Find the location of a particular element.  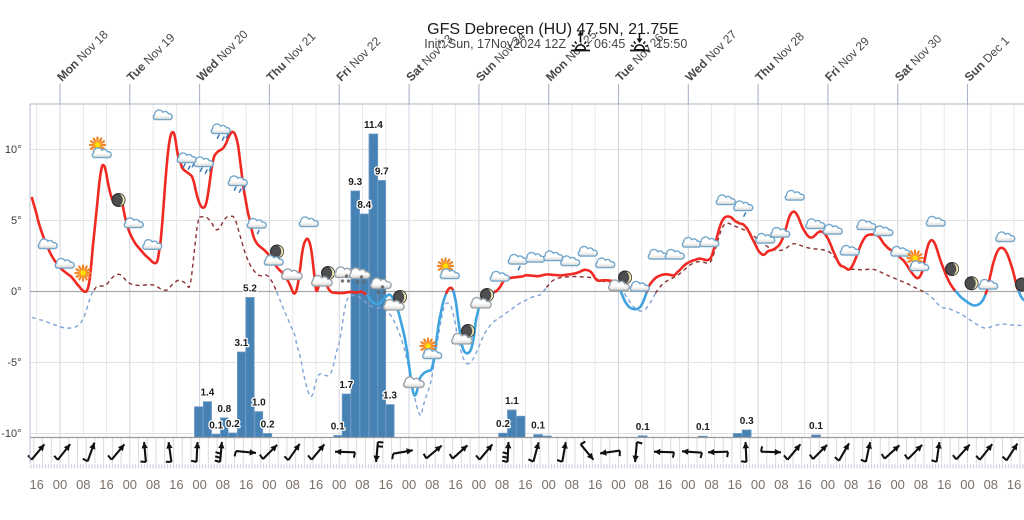

svg-text: 1.3 is located at coordinates (390, 396).